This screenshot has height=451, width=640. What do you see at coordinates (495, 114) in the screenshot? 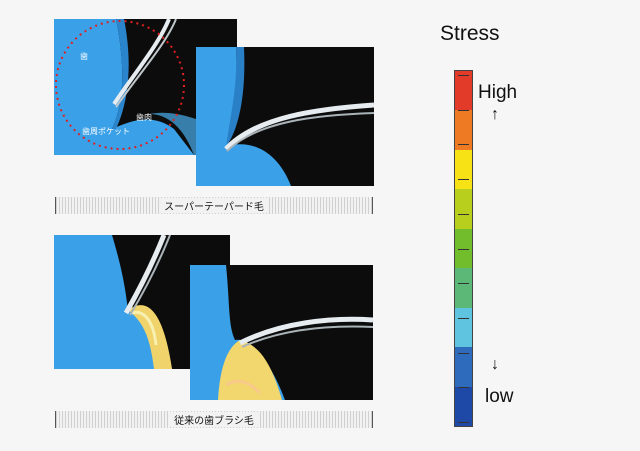
I see `up-arrow-icon: ↑` at bounding box center [495, 114].